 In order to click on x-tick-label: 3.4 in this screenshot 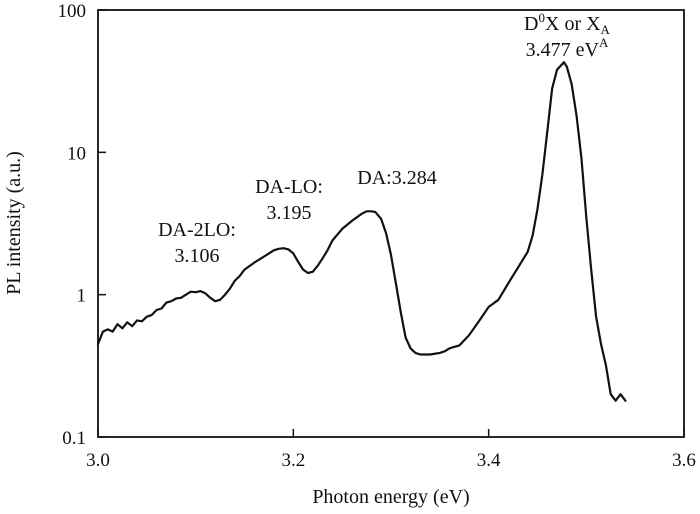, I will do `click(489, 460)`.